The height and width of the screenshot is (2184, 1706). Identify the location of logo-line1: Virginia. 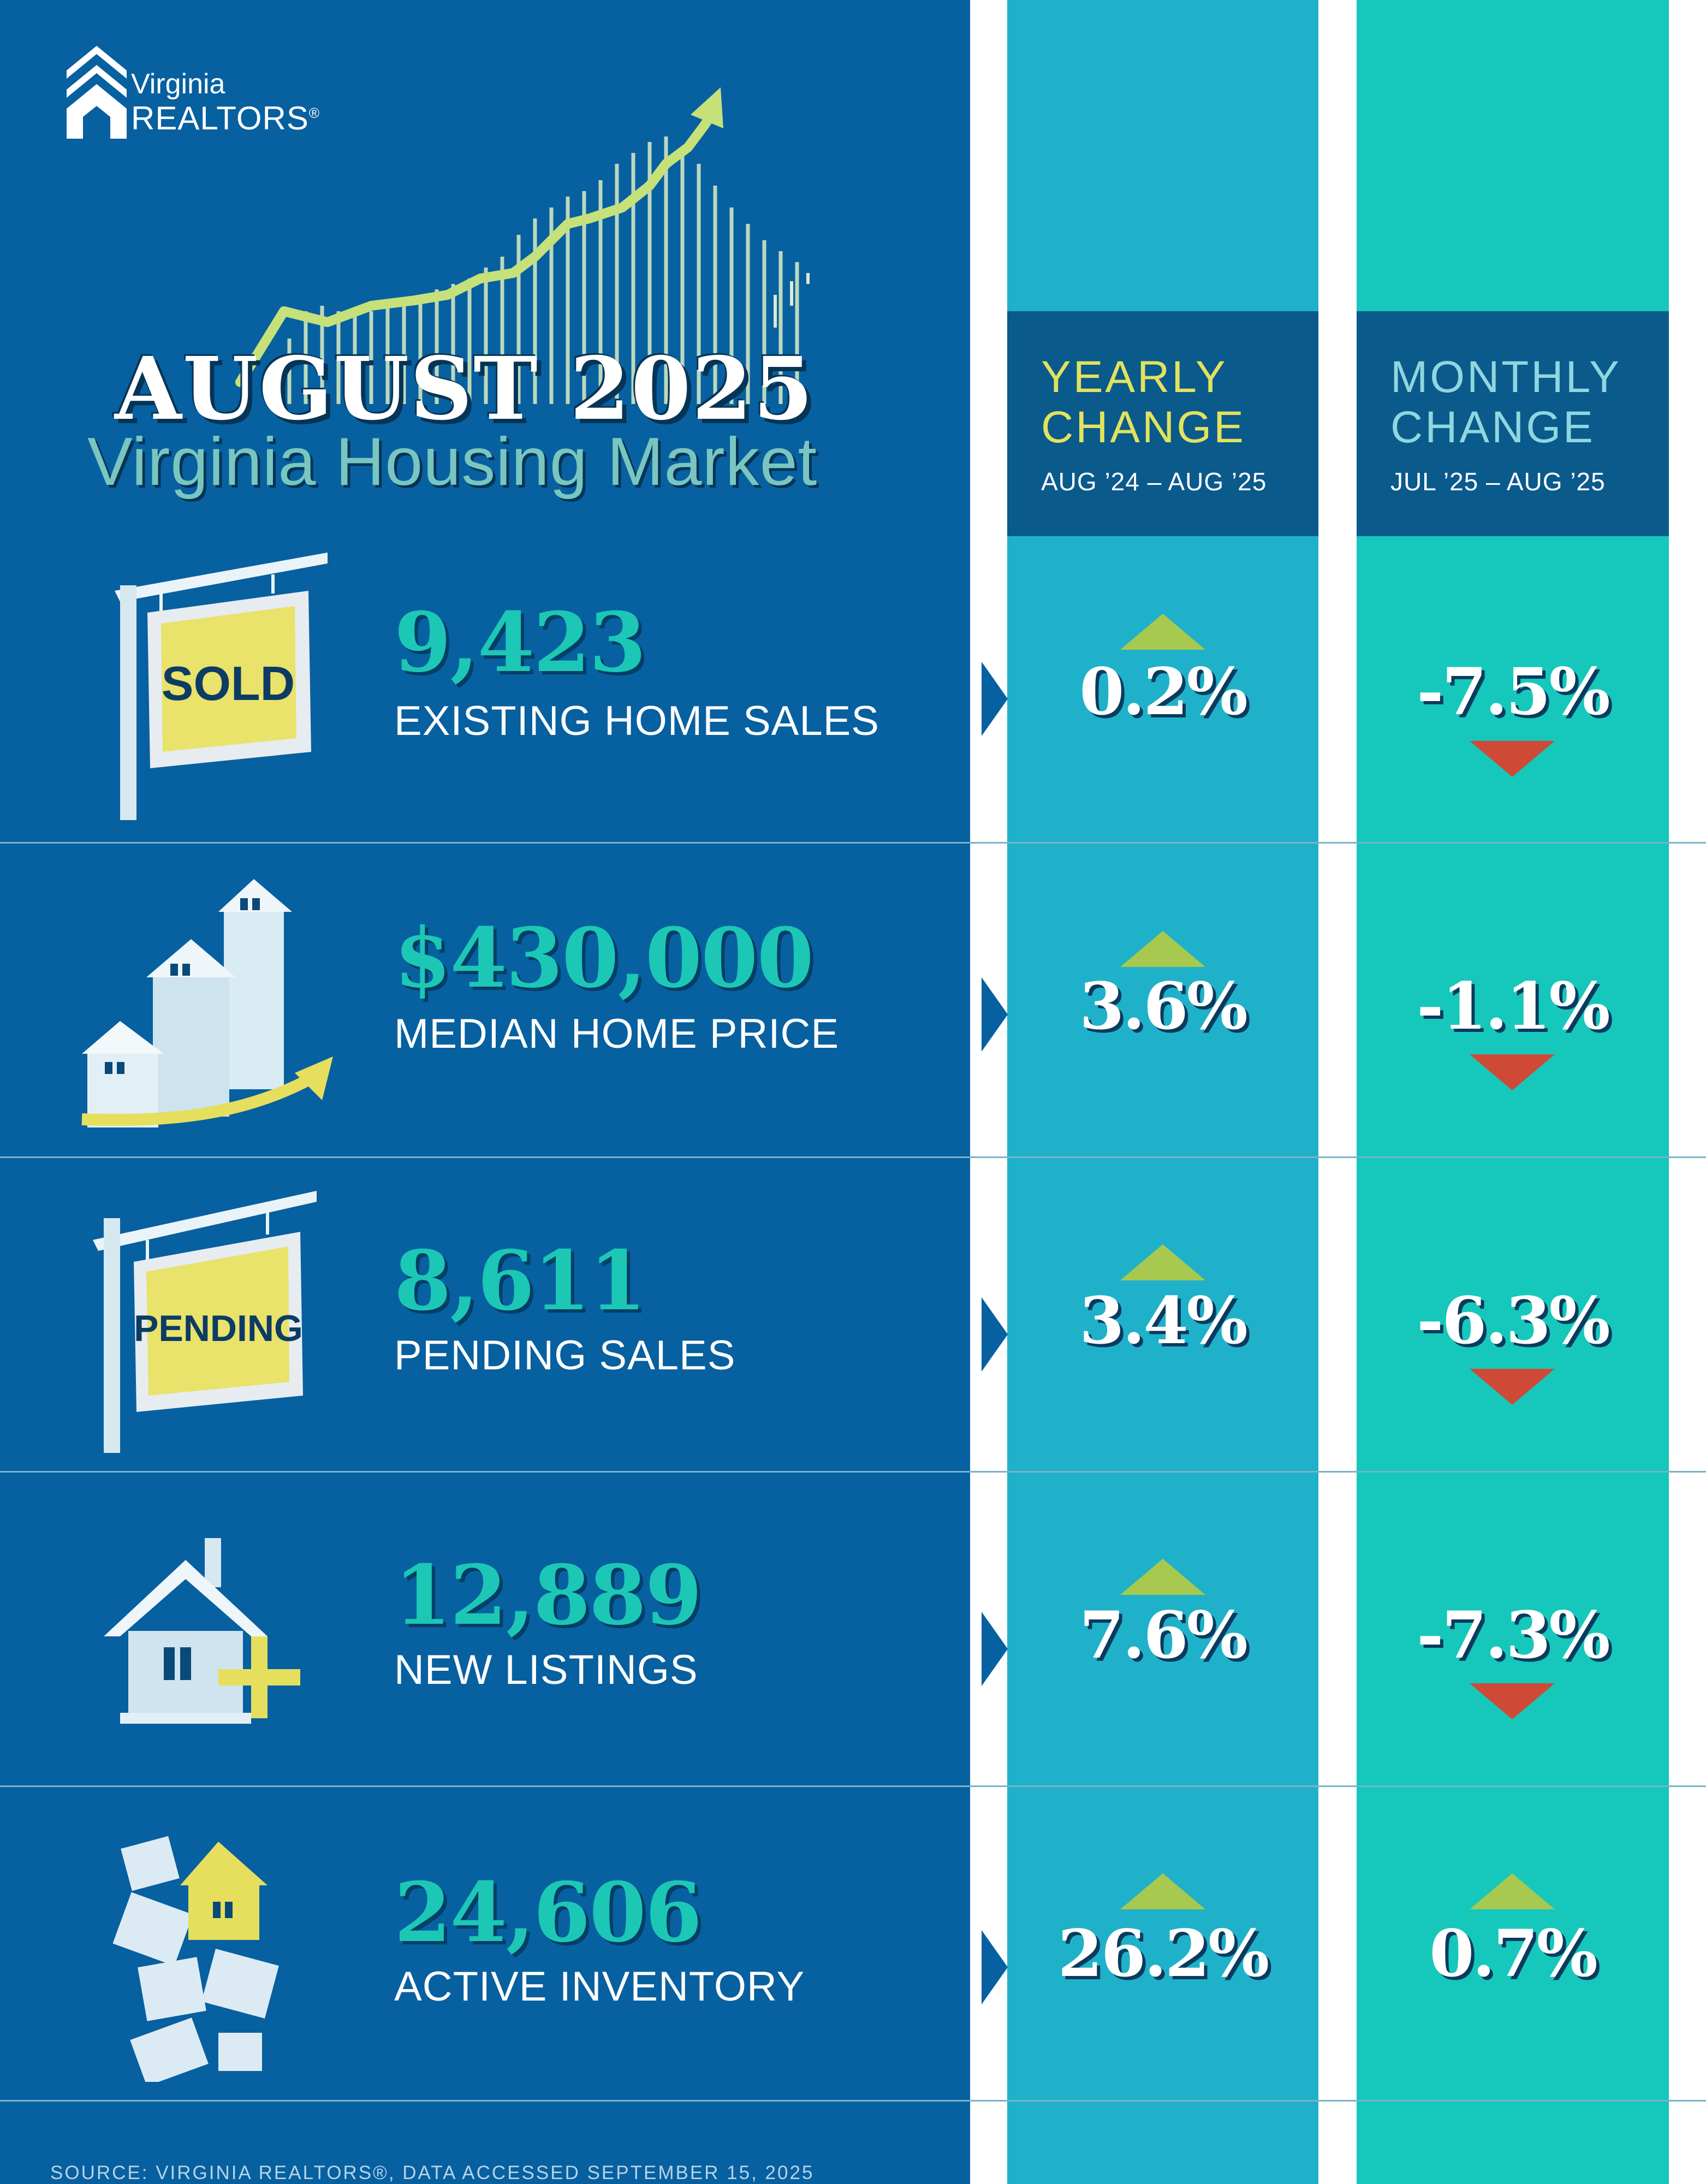
(178, 84).